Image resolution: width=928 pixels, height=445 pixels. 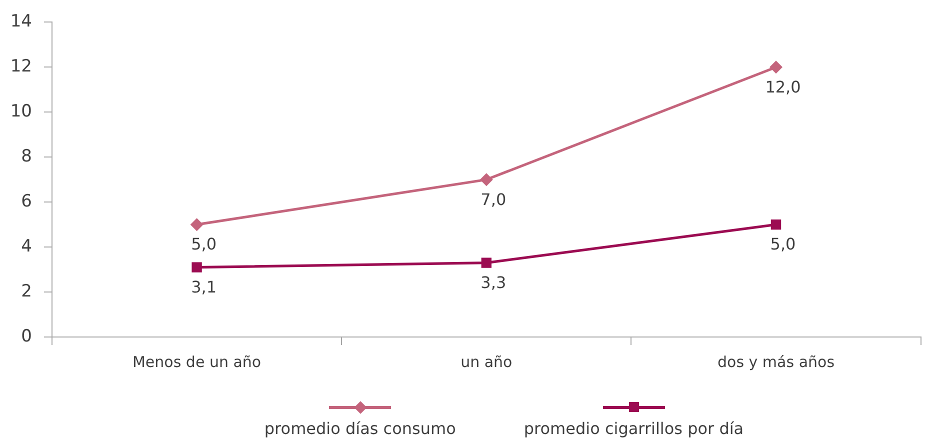 What do you see at coordinates (26, 291) in the screenshot?
I see `y-tick-label: 2` at bounding box center [26, 291].